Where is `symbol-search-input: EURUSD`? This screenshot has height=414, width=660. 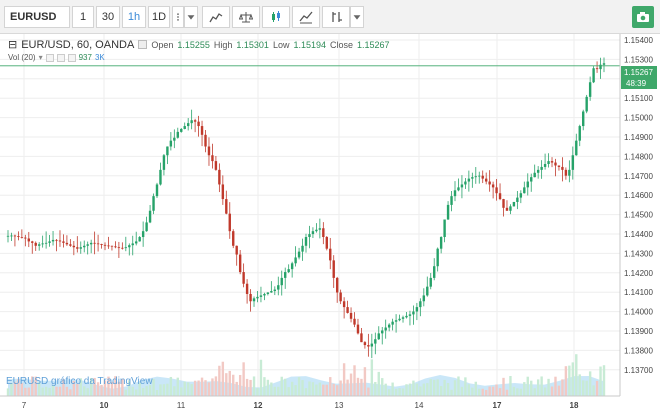
symbol-search-input: EURUSD is located at coordinates (37, 17).